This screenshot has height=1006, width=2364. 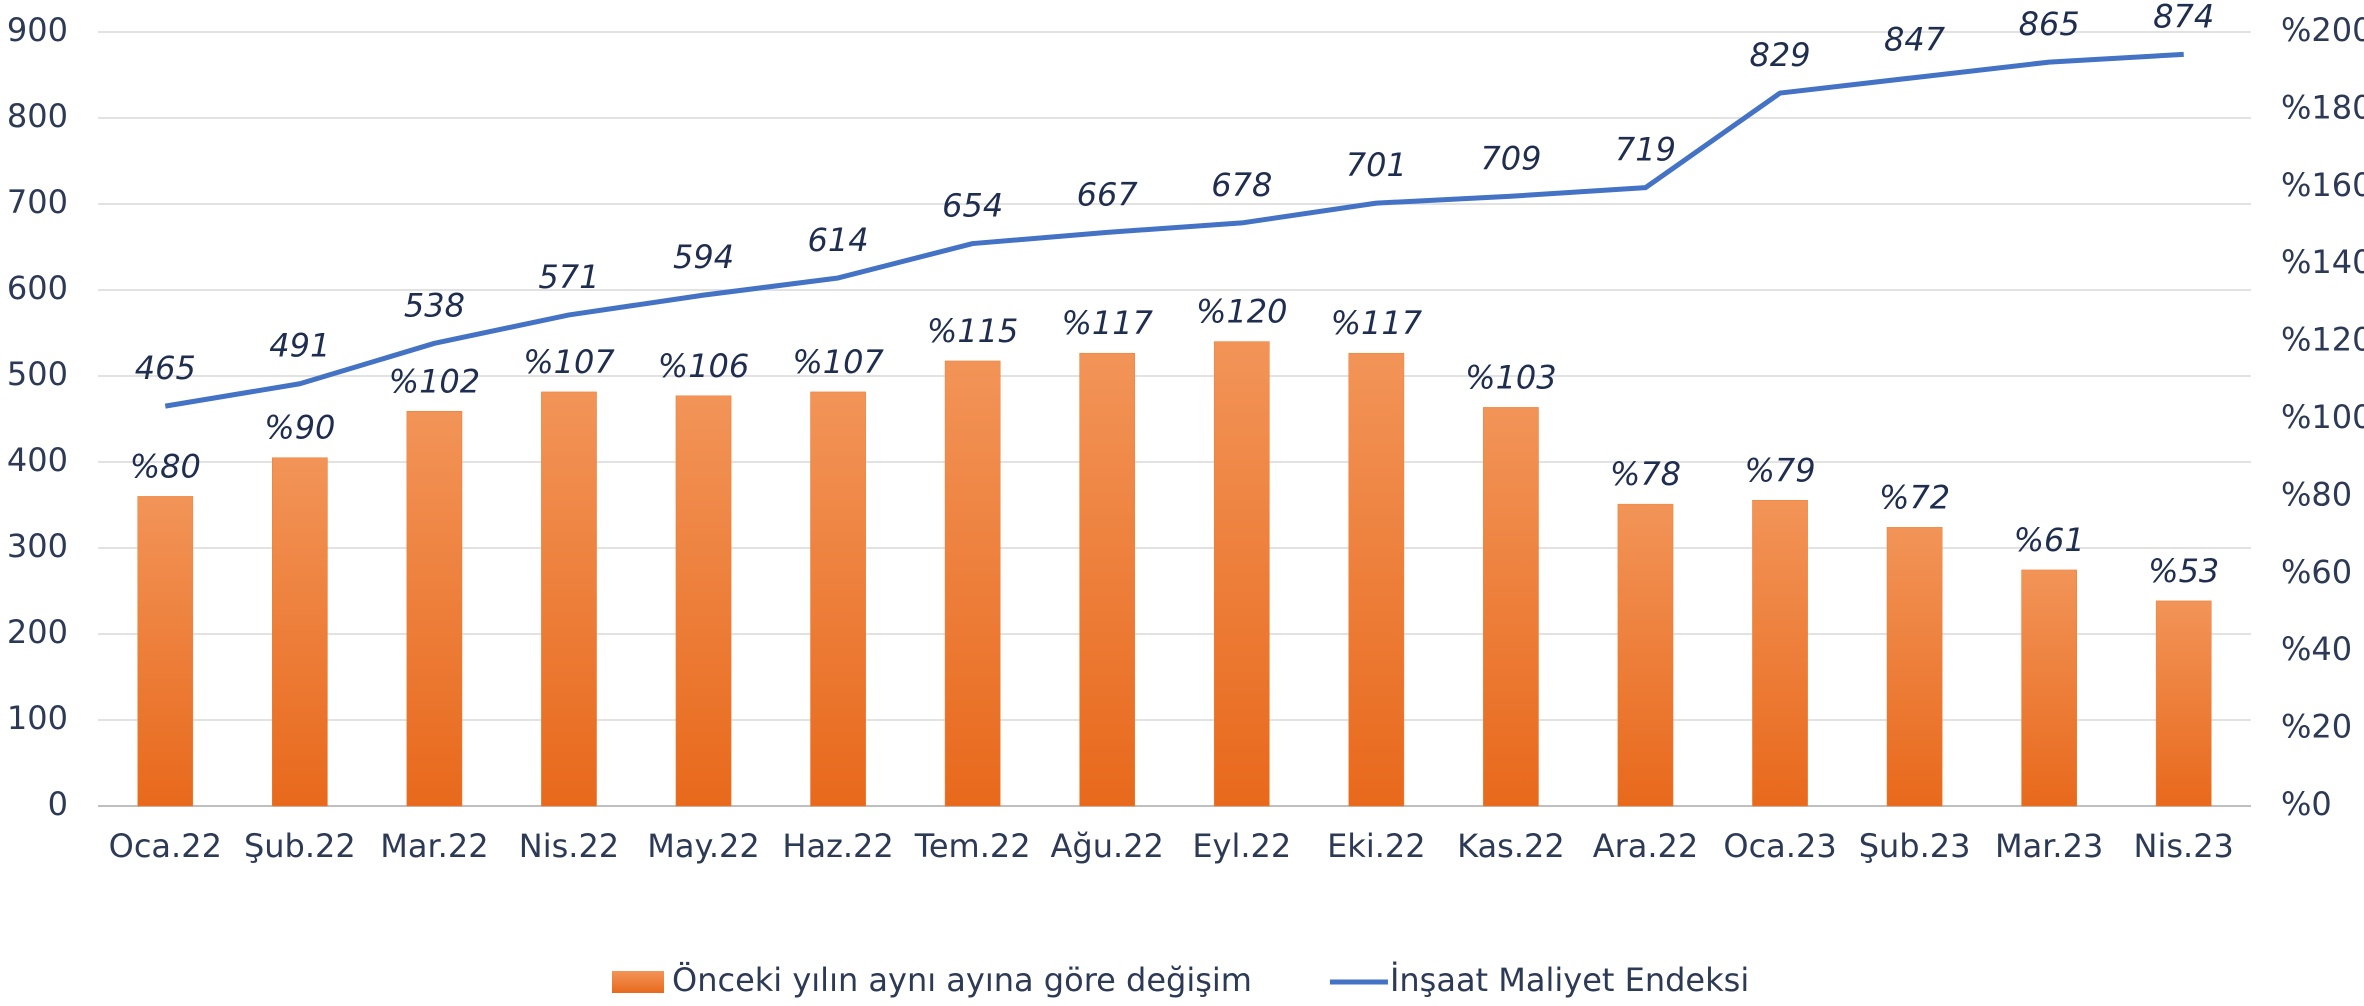 I want to click on x-tick-label: Oca.22, so click(x=165, y=846).